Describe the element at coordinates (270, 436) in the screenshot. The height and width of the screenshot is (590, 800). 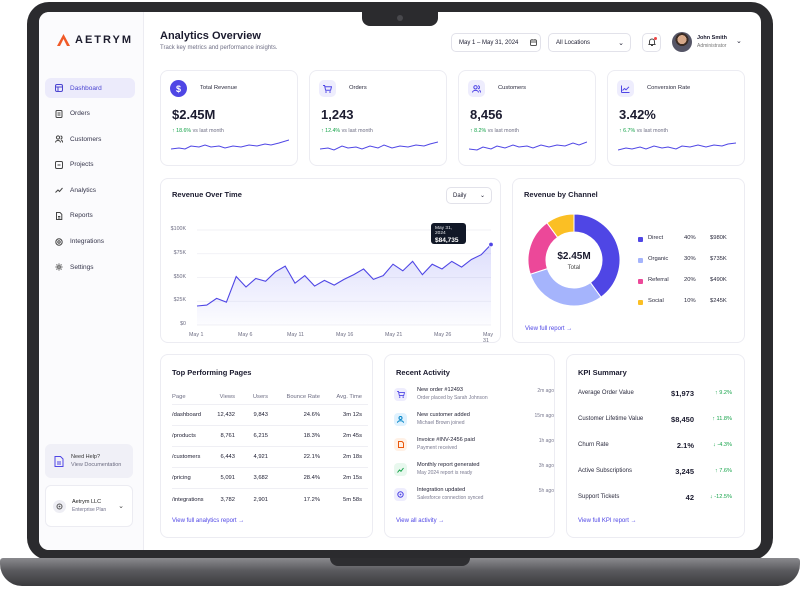
I see `table-row: /products 8,761 6,215 18.3% 2m 45s` at that location.